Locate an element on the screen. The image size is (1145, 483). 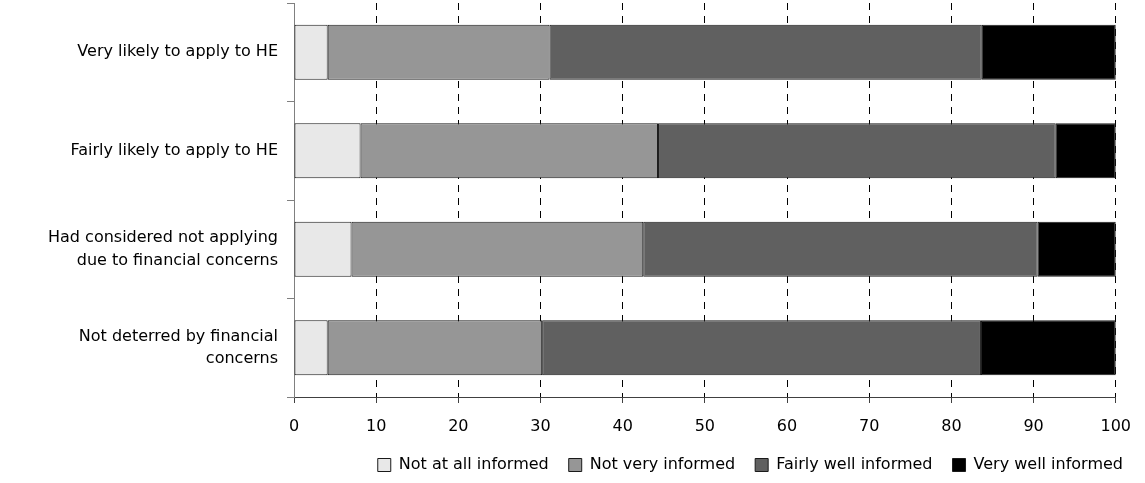
x-tick-label: 90 is located at coordinates (1033, 425).